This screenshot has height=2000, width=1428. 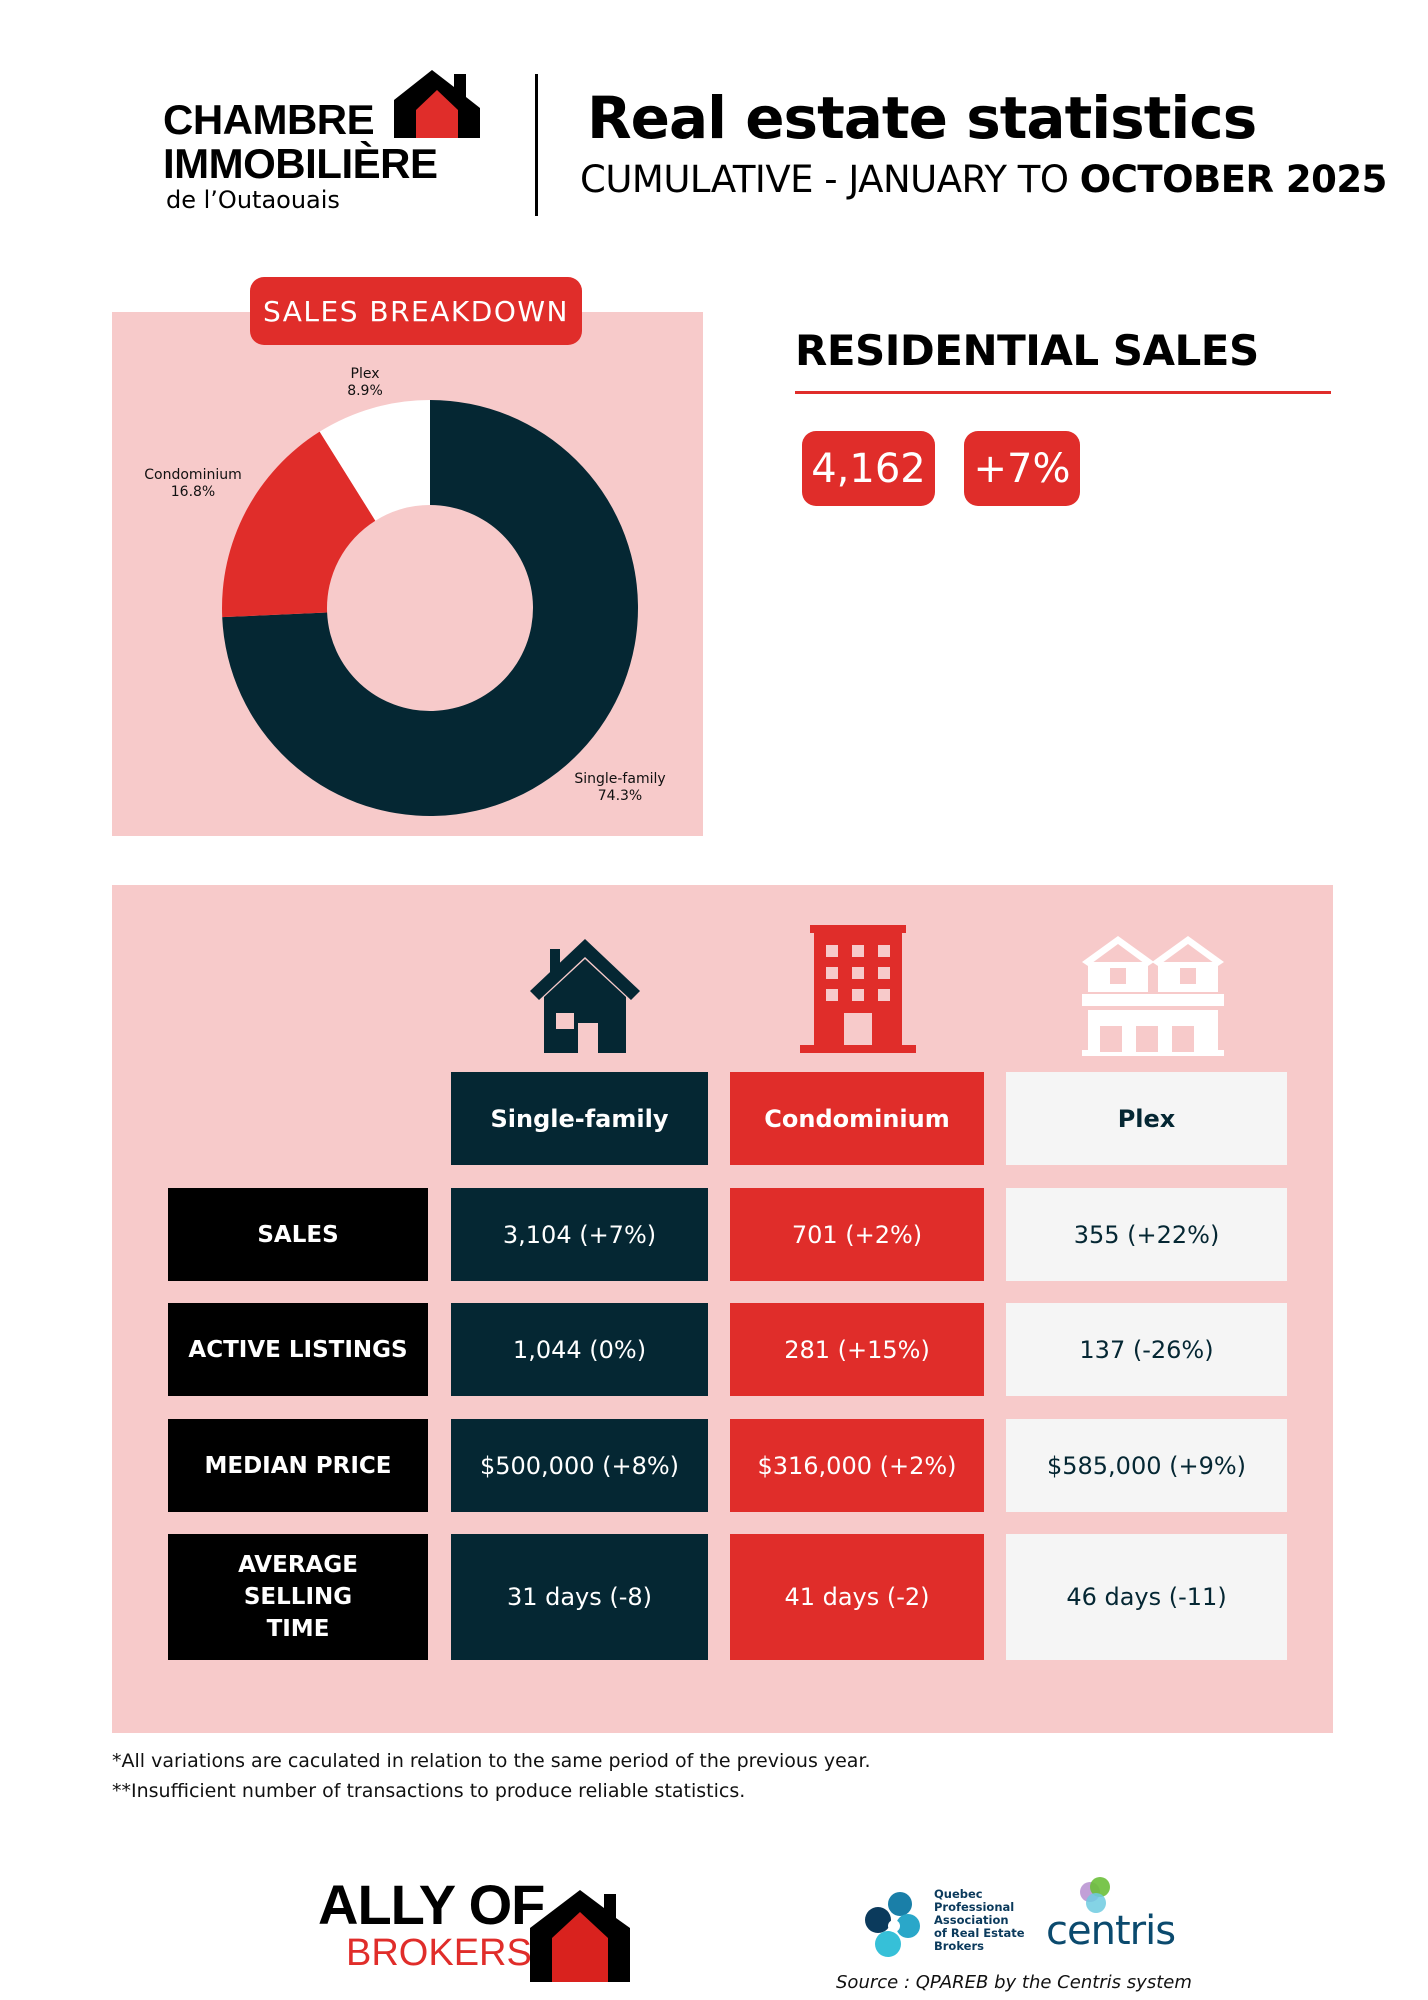 I want to click on page-subtitle: CUMULATIVE - JANUARY TO OCTOBER 2025, so click(x=983, y=179).